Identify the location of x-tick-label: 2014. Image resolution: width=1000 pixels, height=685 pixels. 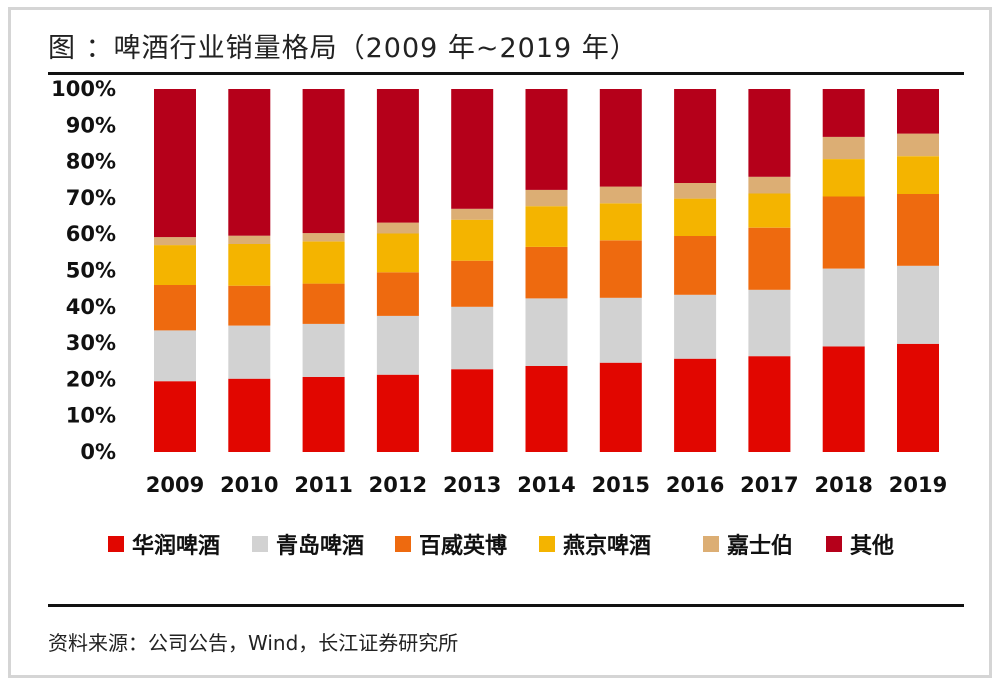
(546, 485).